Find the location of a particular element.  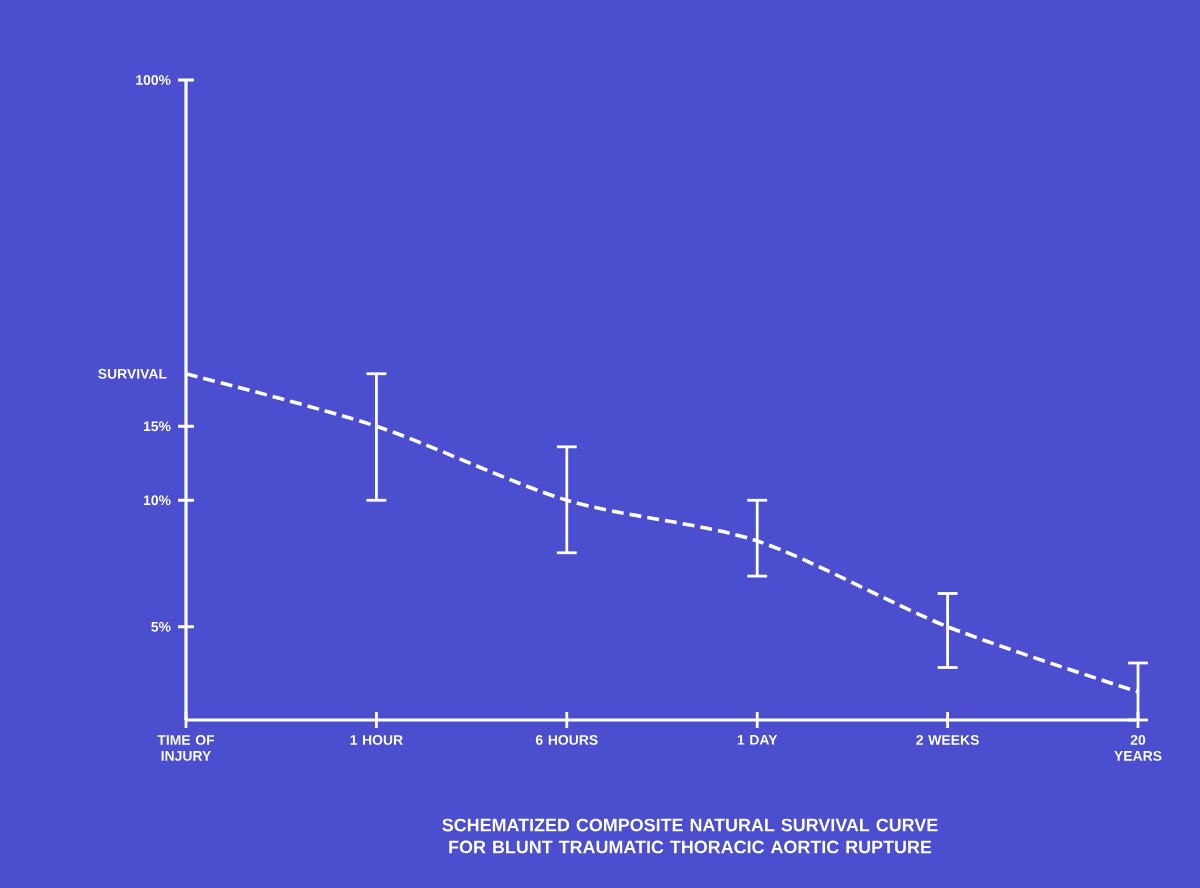

text: SCHEMATIZED COMPOSITE NATURAL SURVIVAL CURVE FOR BLUNT TRAUMATIC THORACIC AORTIC RUPTURE is located at coordinates (690, 836).